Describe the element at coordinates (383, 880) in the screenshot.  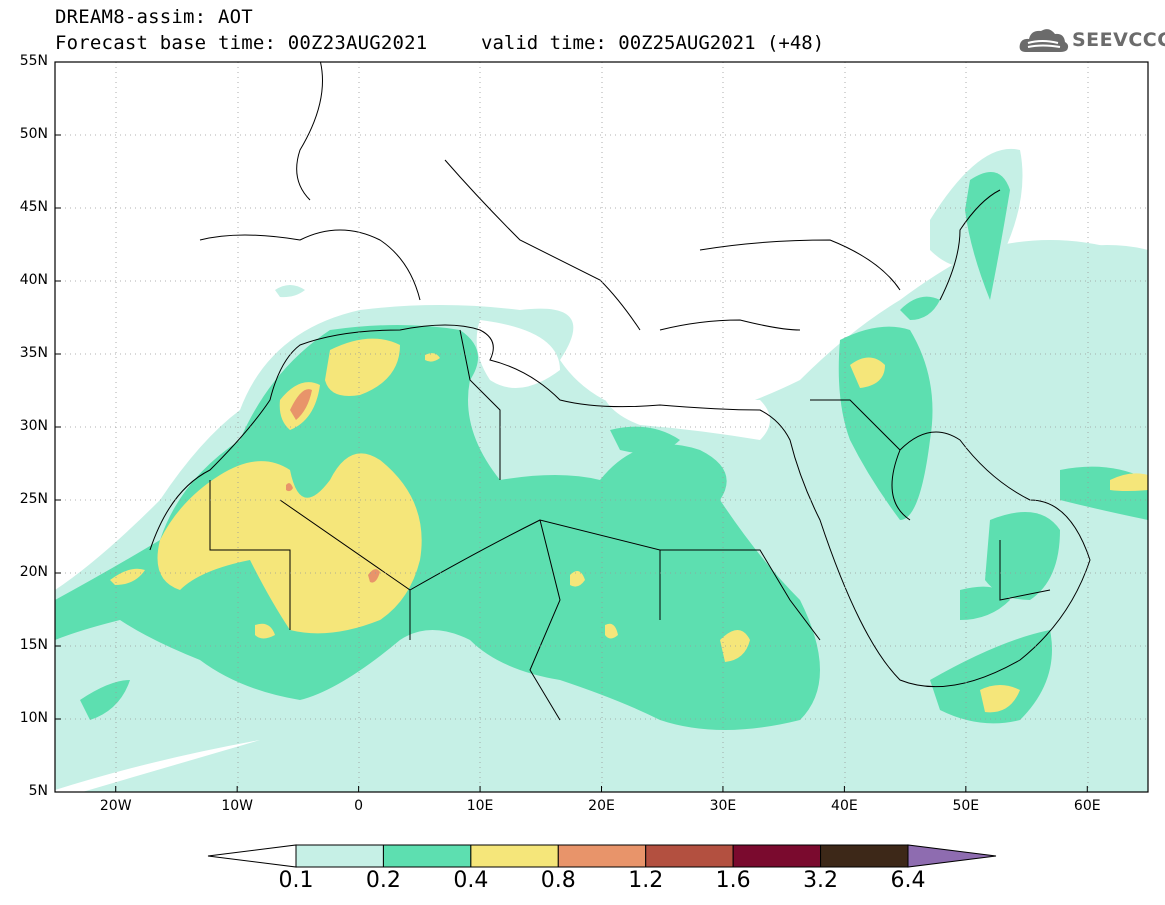
I see `colorbar-label: 0.2` at that location.